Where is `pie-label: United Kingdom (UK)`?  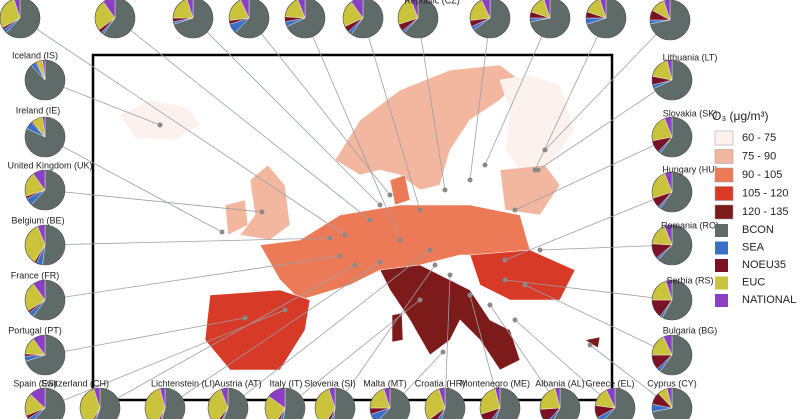
pie-label: United Kingdom (UK) is located at coordinates (49, 165).